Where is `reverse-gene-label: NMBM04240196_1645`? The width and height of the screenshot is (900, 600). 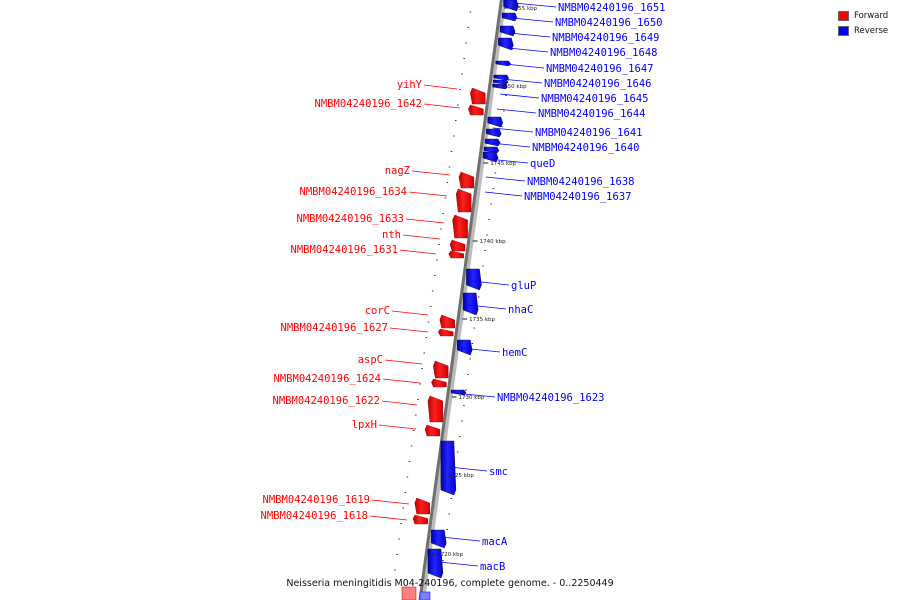
reverse-gene-label: NMBM04240196_1645 is located at coordinates (594, 99).